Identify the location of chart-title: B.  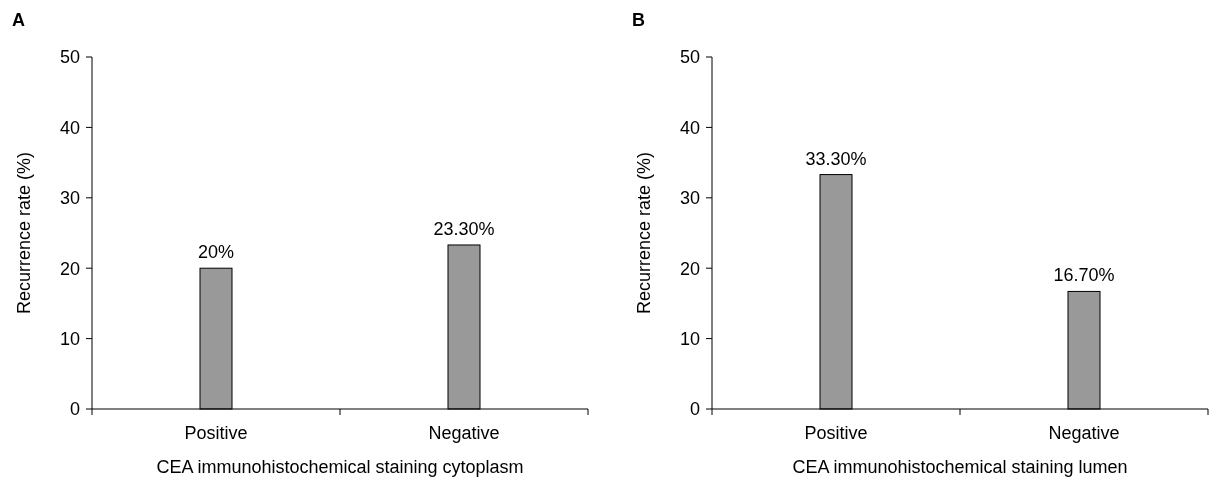
(638, 20).